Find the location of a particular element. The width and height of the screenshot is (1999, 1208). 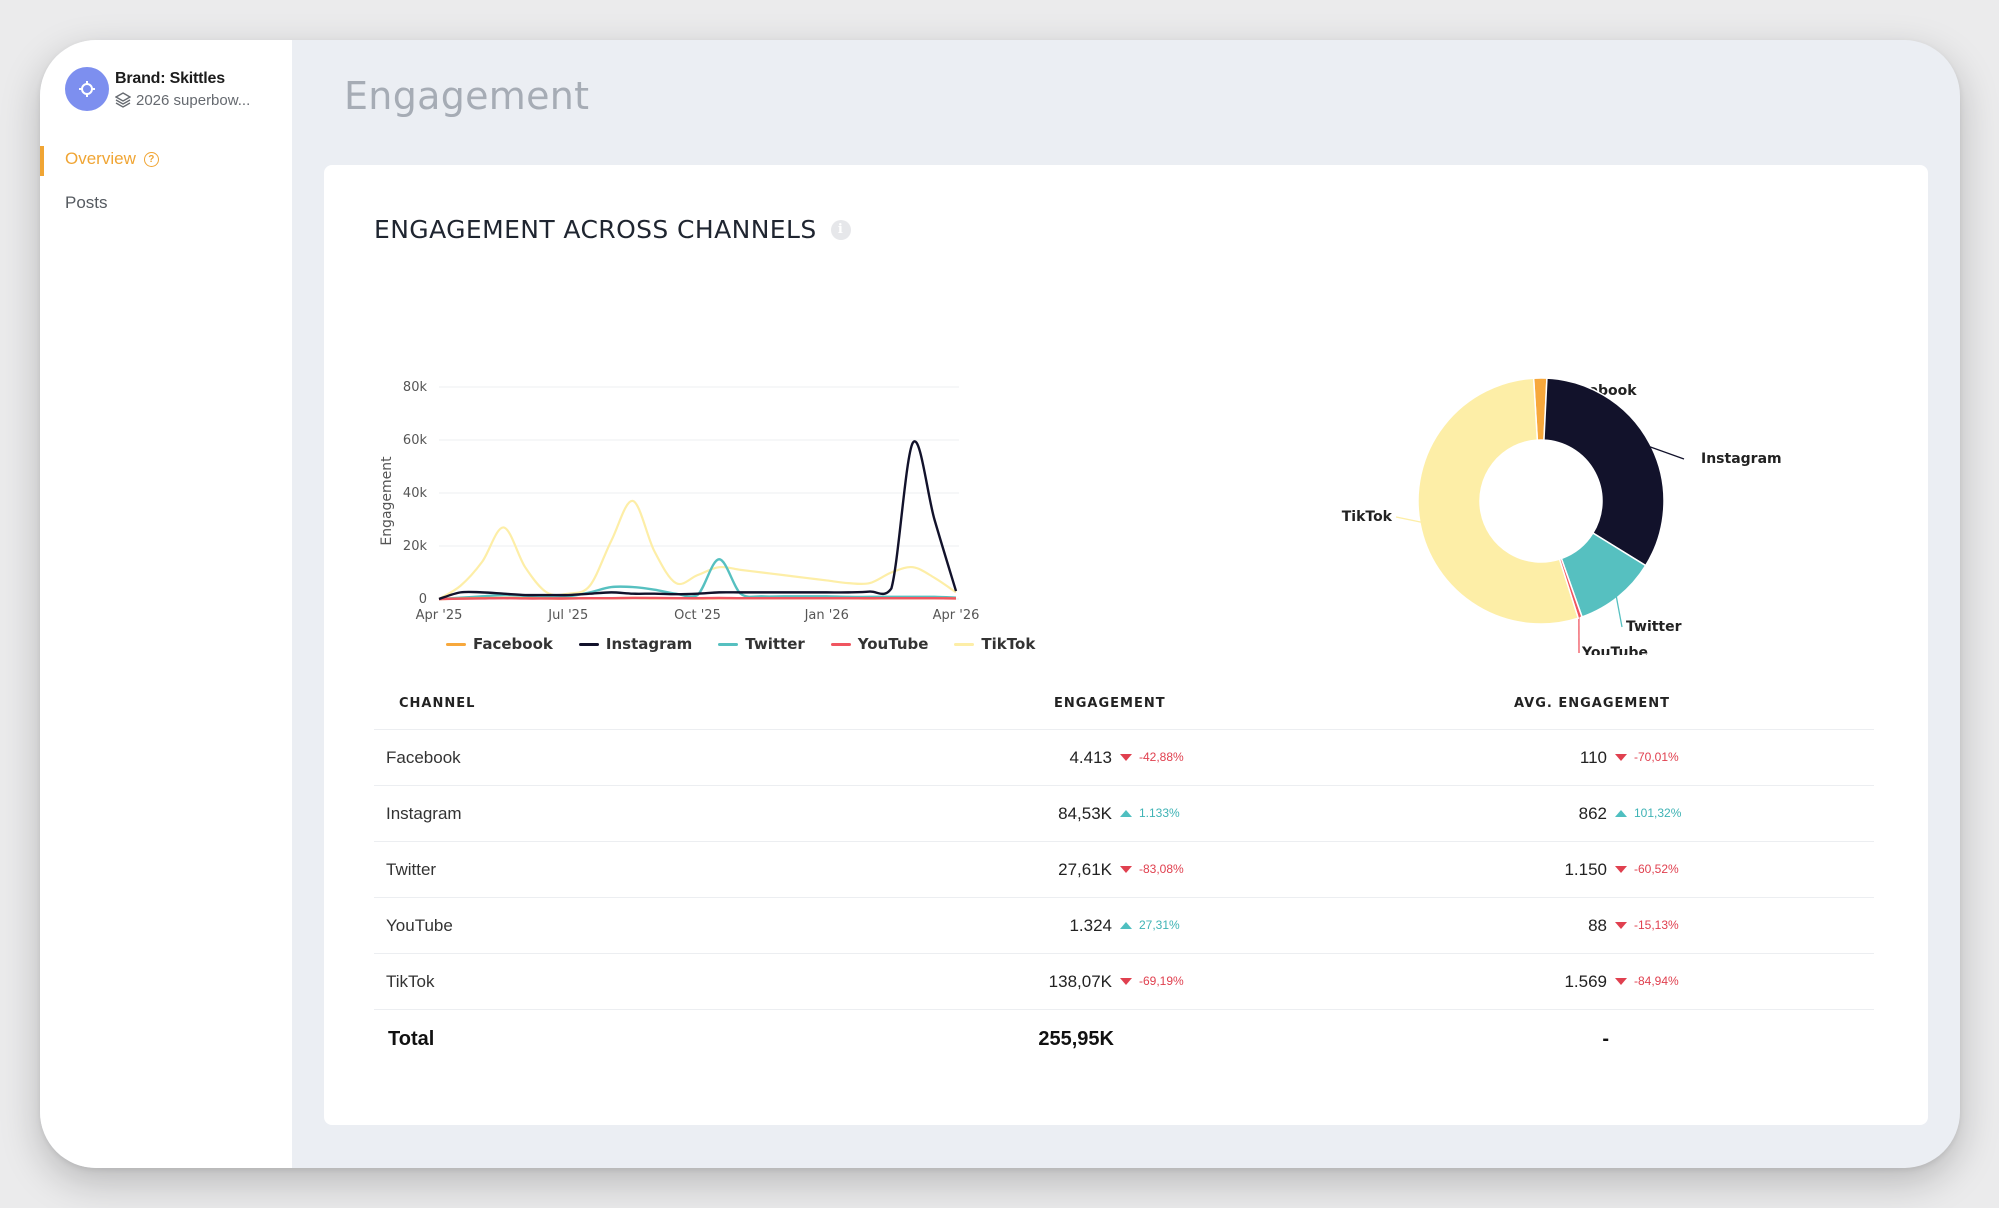

engagement-value: 27,61K is located at coordinates (1085, 869).